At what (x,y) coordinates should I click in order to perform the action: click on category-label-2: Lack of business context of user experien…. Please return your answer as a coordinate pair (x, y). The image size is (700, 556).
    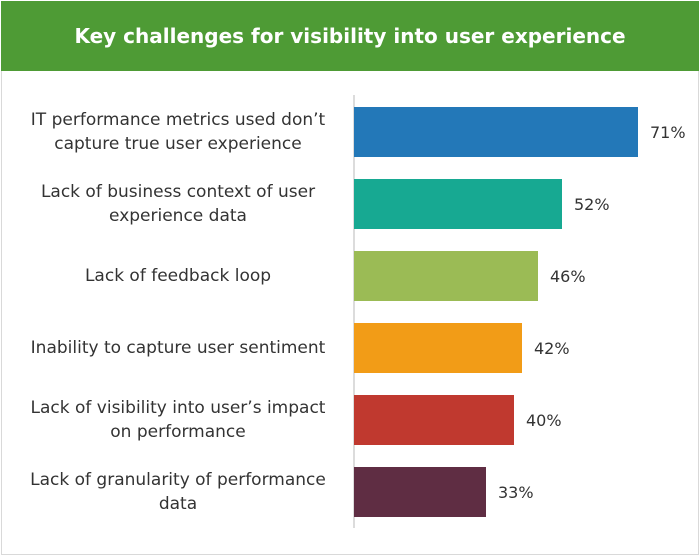
    Looking at the image, I should click on (178, 204).